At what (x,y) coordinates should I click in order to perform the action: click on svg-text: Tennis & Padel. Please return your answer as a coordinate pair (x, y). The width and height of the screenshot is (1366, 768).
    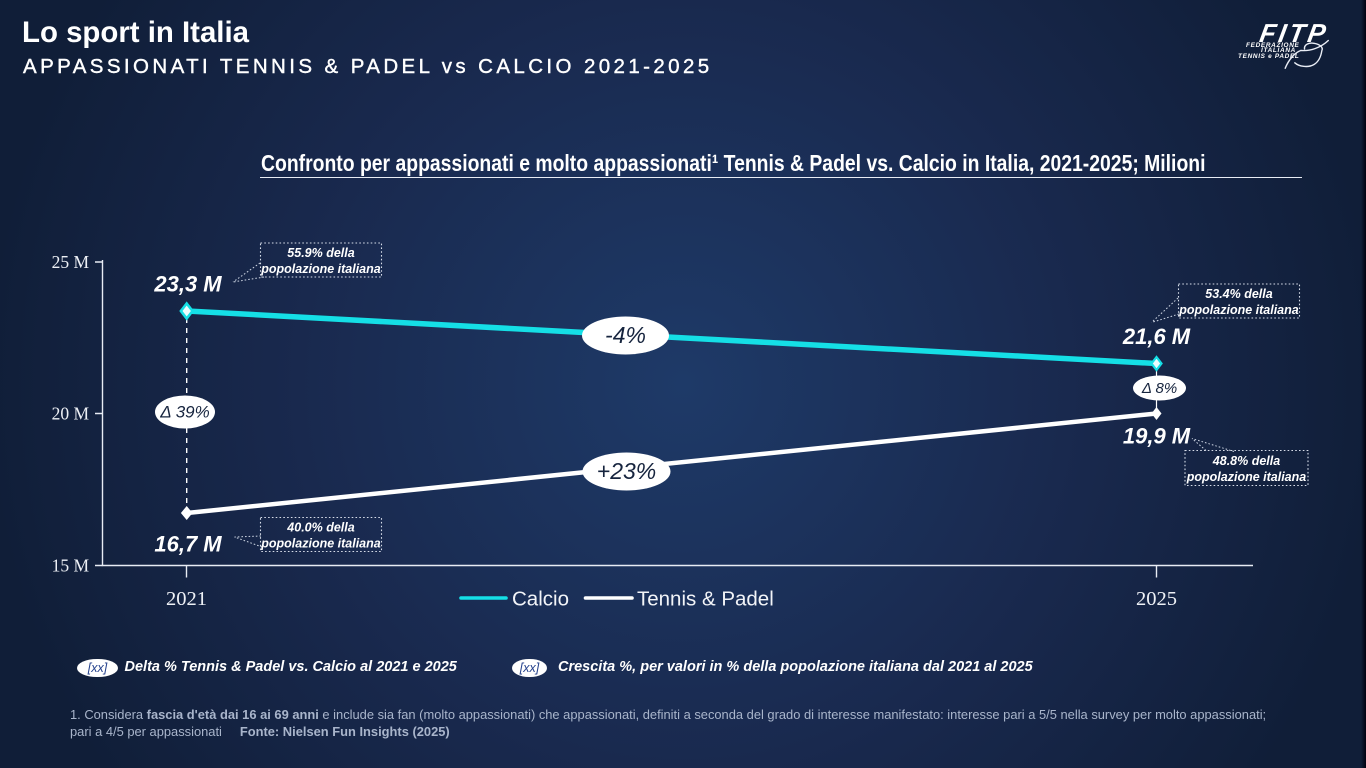
    Looking at the image, I should click on (705, 599).